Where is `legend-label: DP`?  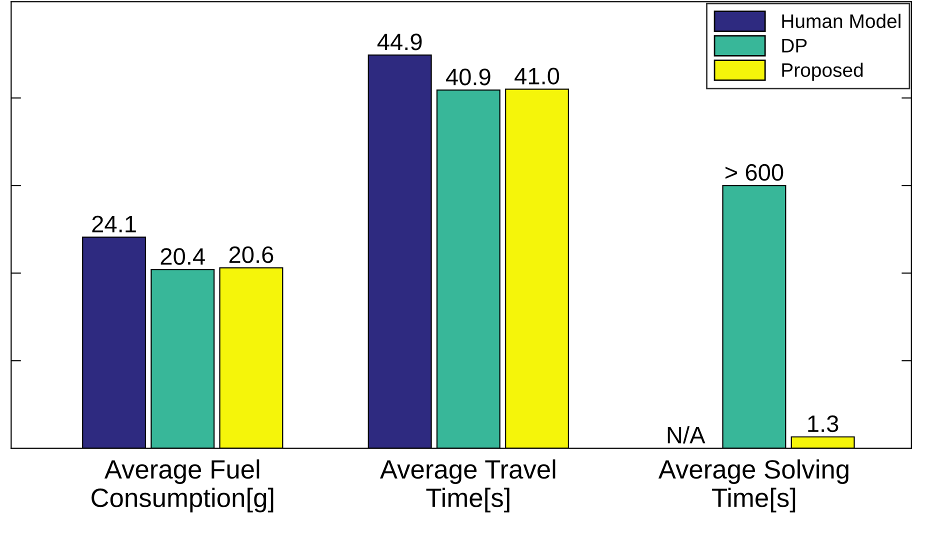 legend-label: DP is located at coordinates (794, 45).